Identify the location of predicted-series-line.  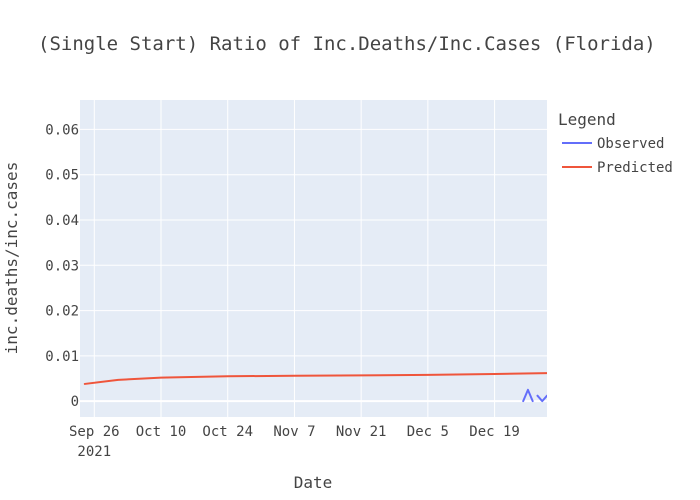
(315, 378).